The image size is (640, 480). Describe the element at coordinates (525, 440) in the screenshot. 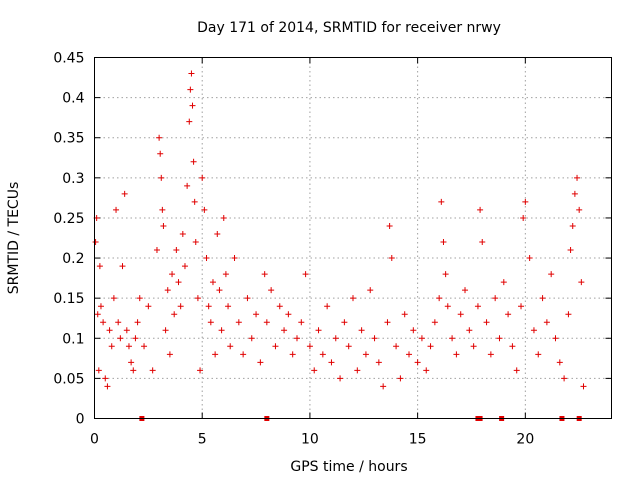

I see `x-tick-label: 20` at that location.